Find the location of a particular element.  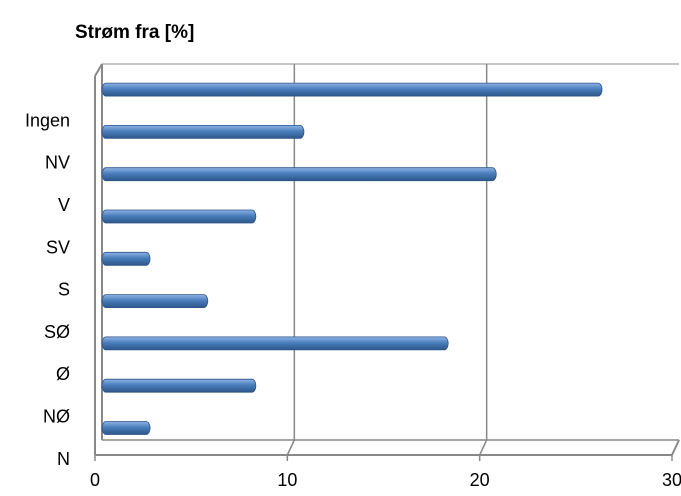

floor-right is located at coordinates (675, 447).